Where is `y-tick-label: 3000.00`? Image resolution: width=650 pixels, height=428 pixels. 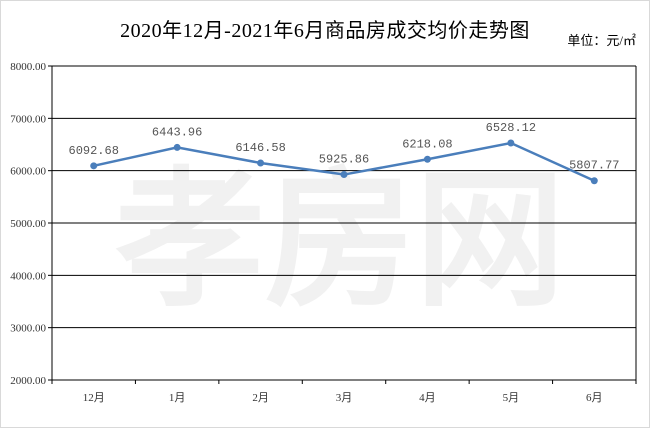
y-tick-label: 3000.00 is located at coordinates (28, 329).